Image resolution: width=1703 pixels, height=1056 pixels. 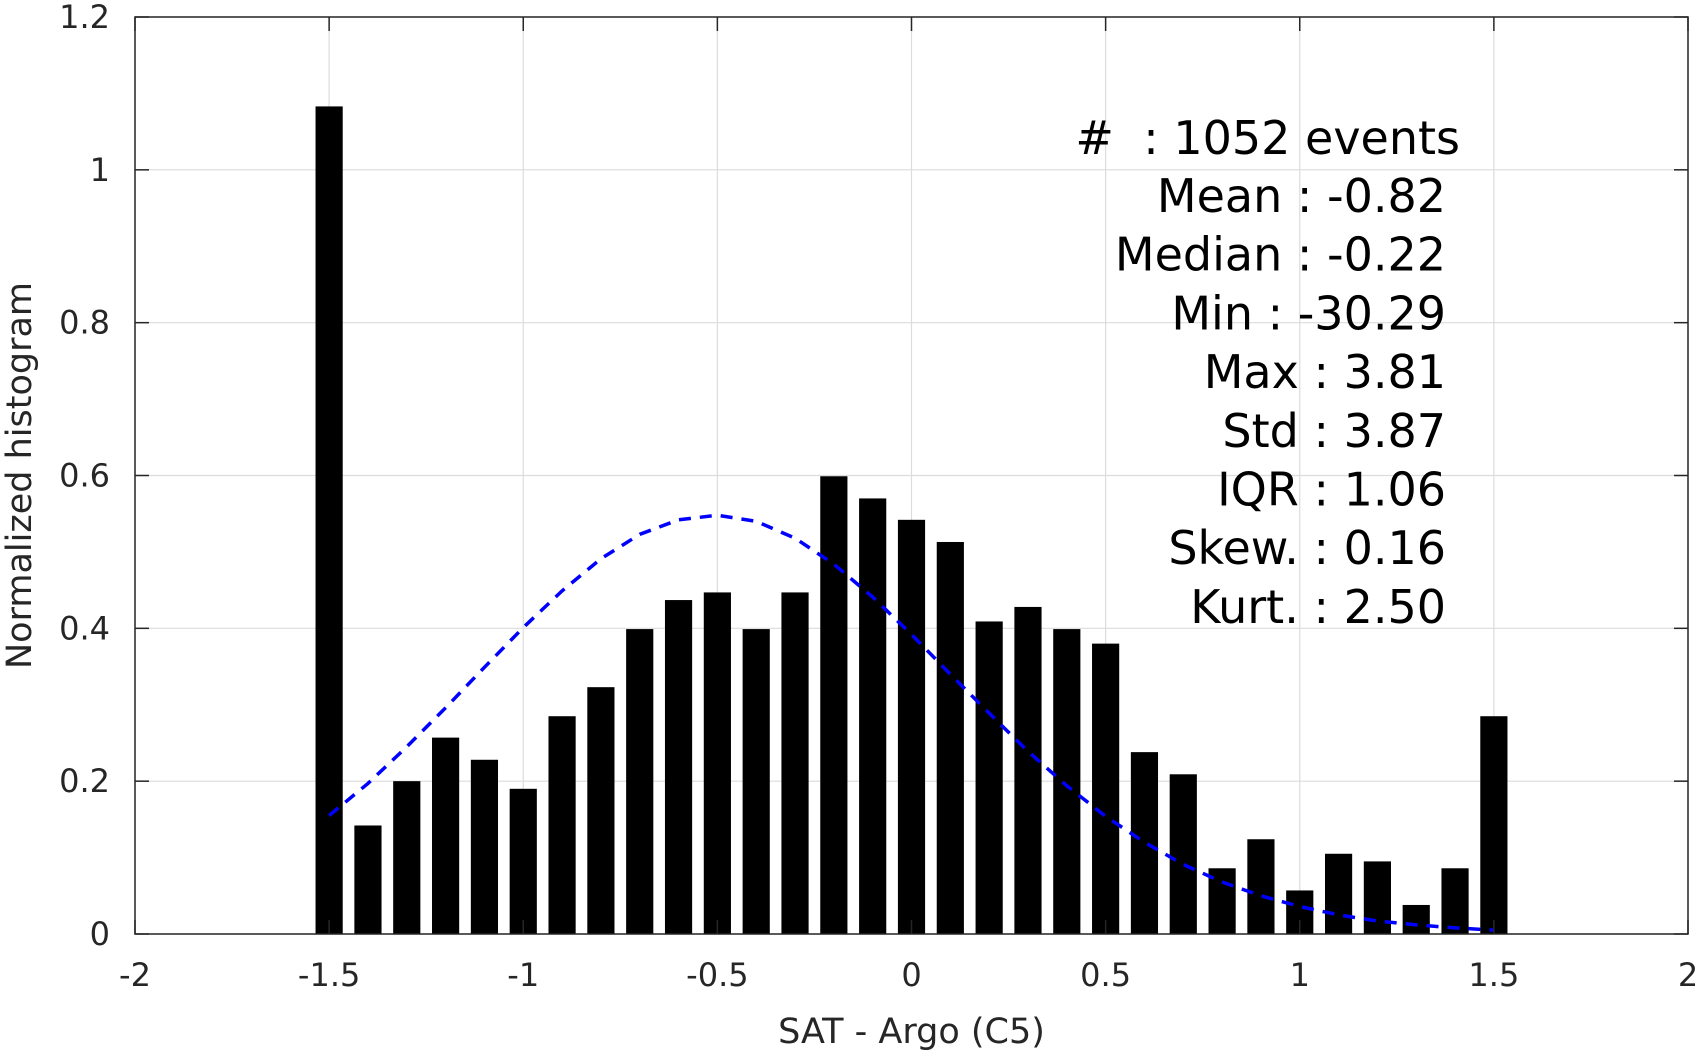 I want to click on x-tick-label: -2, so click(x=135, y=975).